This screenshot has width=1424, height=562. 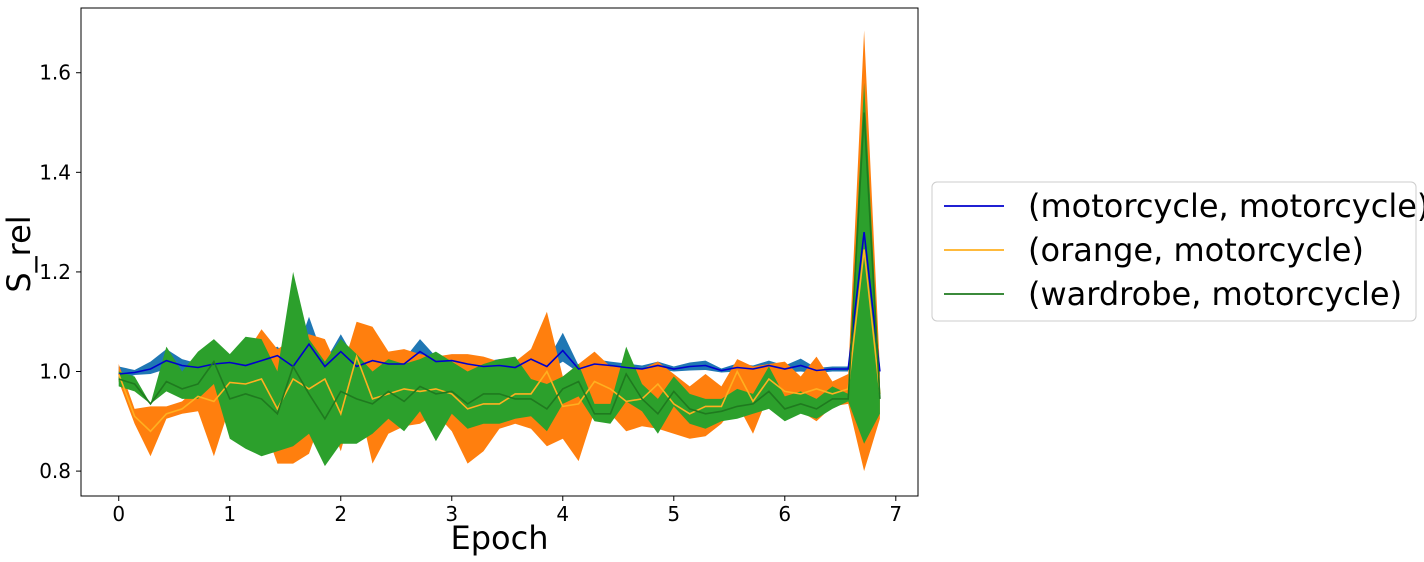 I want to click on x-axis-label: Epoch, so click(x=500, y=538).